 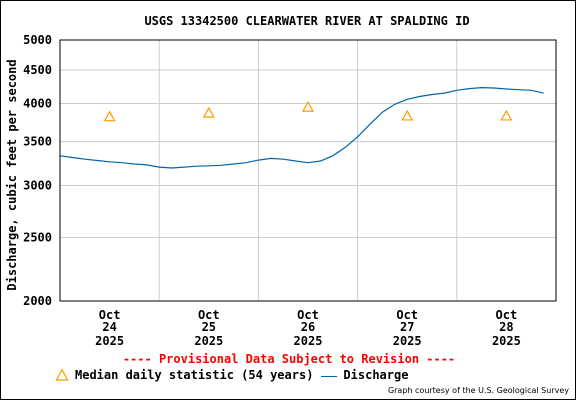 What do you see at coordinates (37, 170) in the screenshot?
I see `y-tick-labels: 2000 2500 3000 3500 4000 4500 5000` at bounding box center [37, 170].